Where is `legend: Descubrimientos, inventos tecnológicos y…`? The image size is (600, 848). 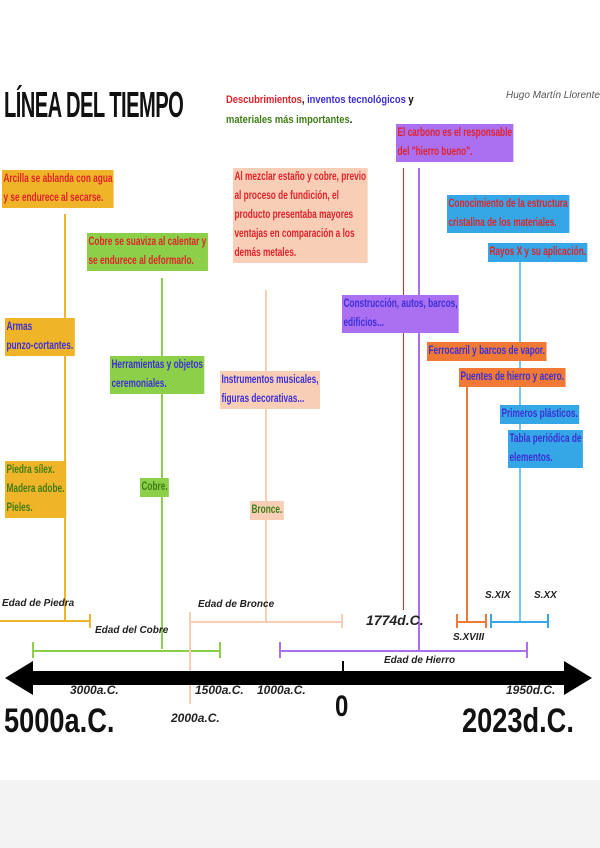
legend: Descubrimientos, inventos tecnológicos y… is located at coordinates (324, 110).